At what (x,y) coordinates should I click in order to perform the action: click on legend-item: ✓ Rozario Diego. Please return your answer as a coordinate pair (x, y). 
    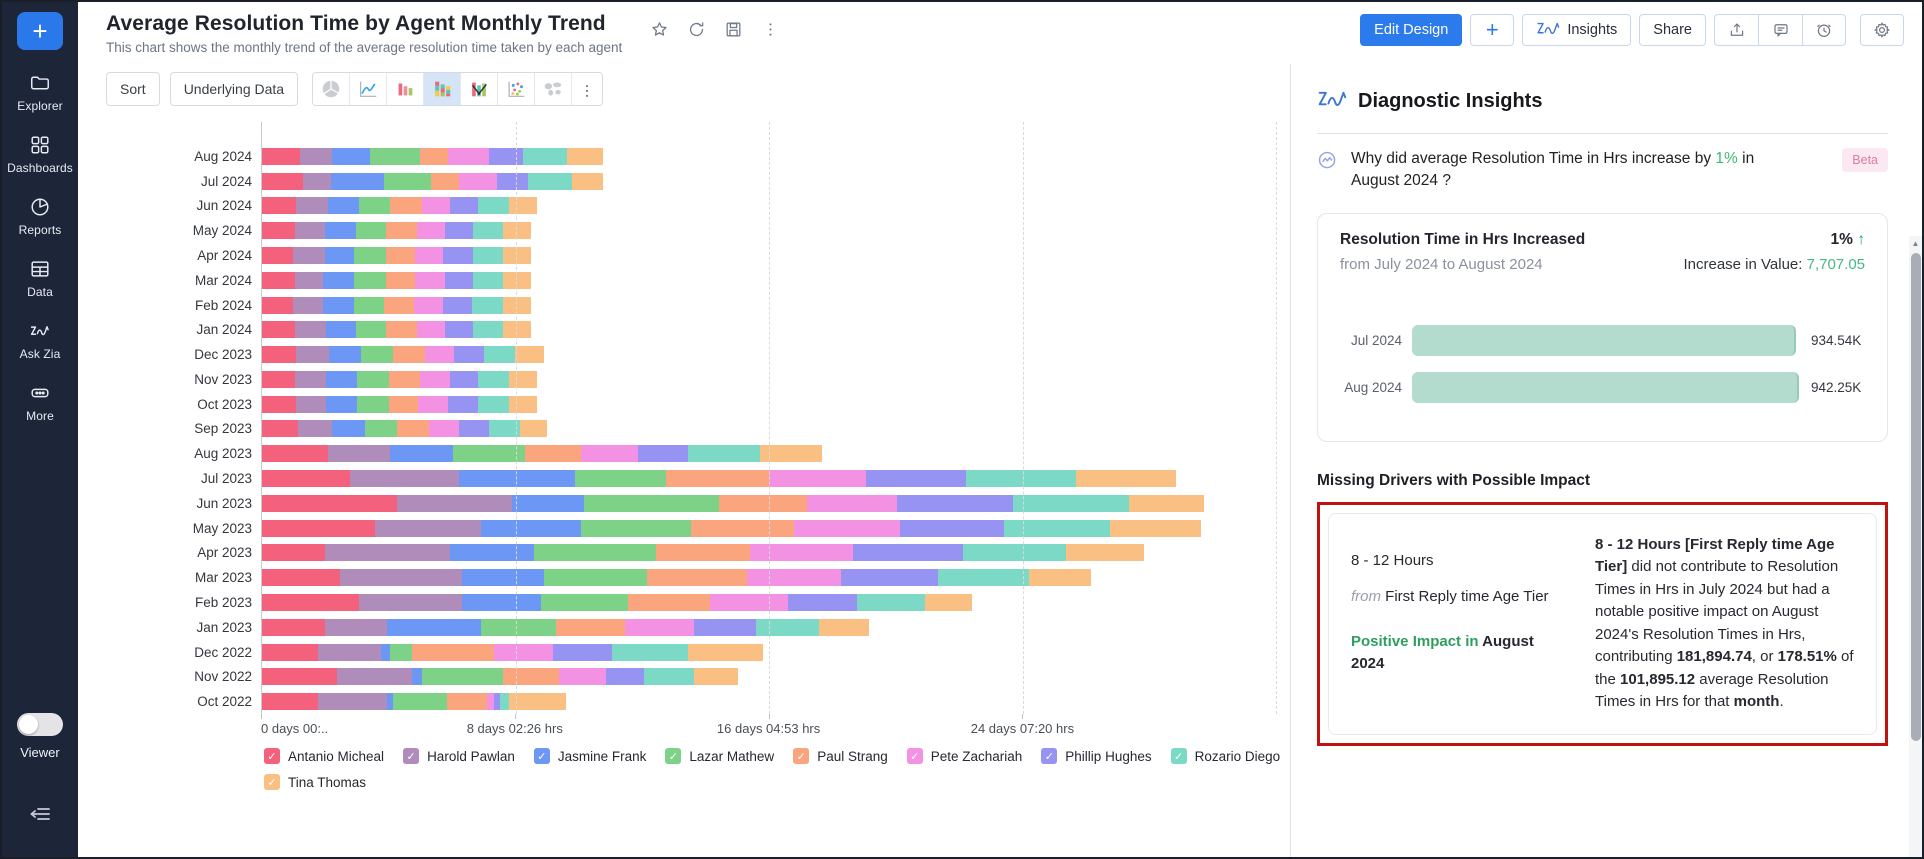
    Looking at the image, I should click on (1225, 756).